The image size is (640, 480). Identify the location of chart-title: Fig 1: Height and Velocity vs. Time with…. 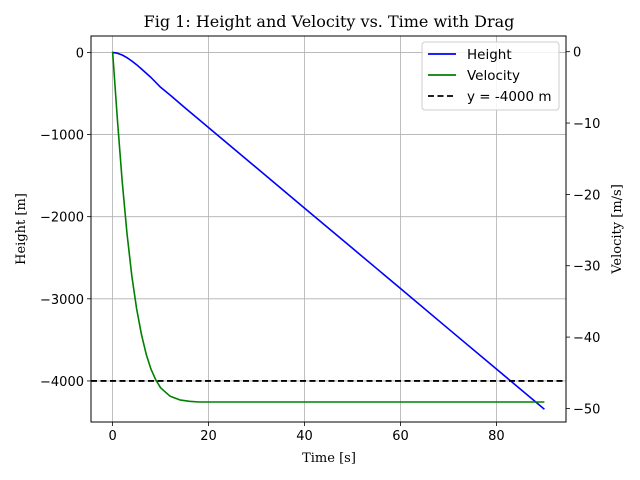
(329, 21).